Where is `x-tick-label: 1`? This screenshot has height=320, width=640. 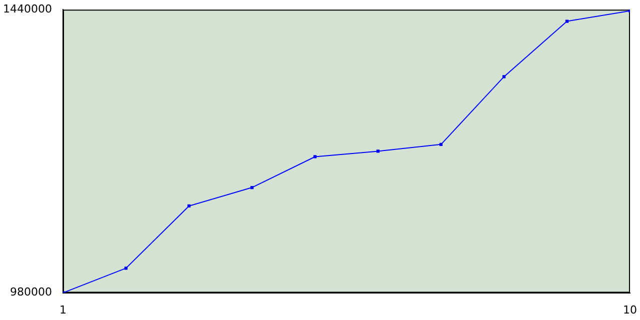 x-tick-label: 1 is located at coordinates (62, 309).